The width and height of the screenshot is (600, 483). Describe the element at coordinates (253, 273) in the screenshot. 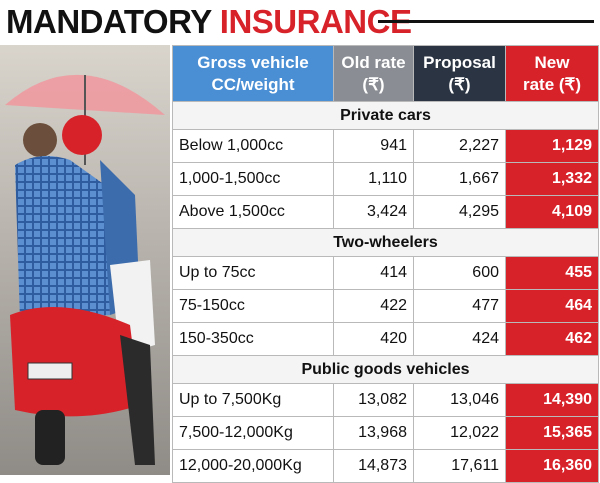

I see `vehicle-class: Up to 75cc` at that location.